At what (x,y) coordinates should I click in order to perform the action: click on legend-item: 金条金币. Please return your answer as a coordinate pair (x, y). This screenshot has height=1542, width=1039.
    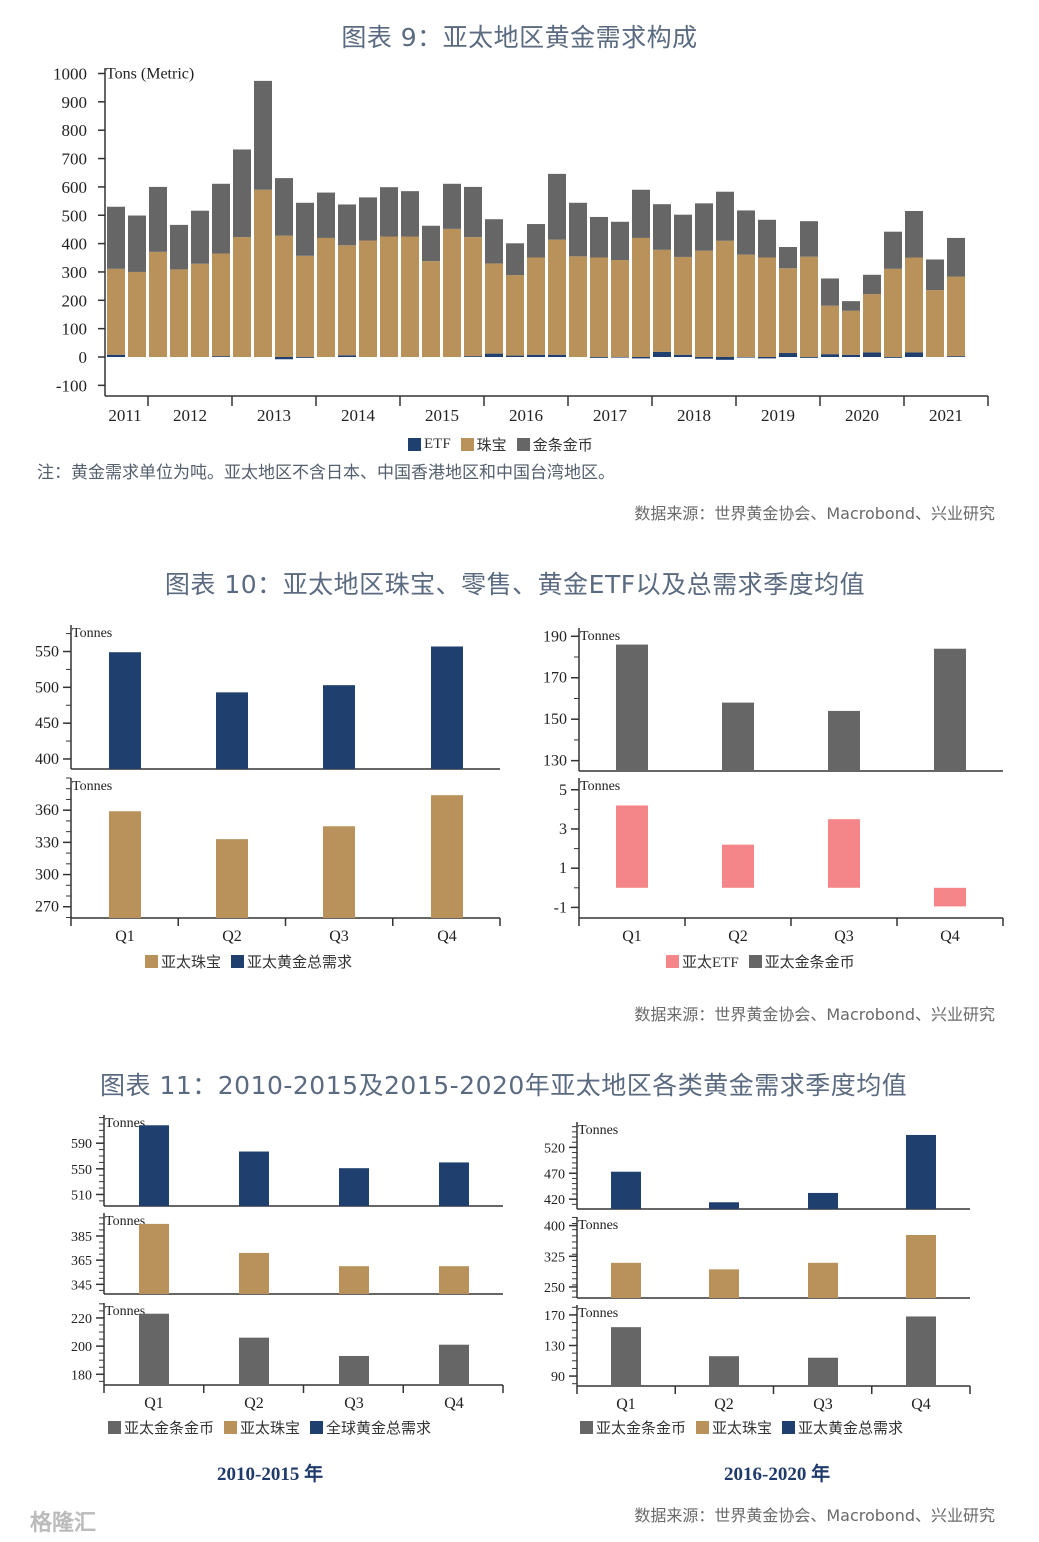
    Looking at the image, I should click on (554, 444).